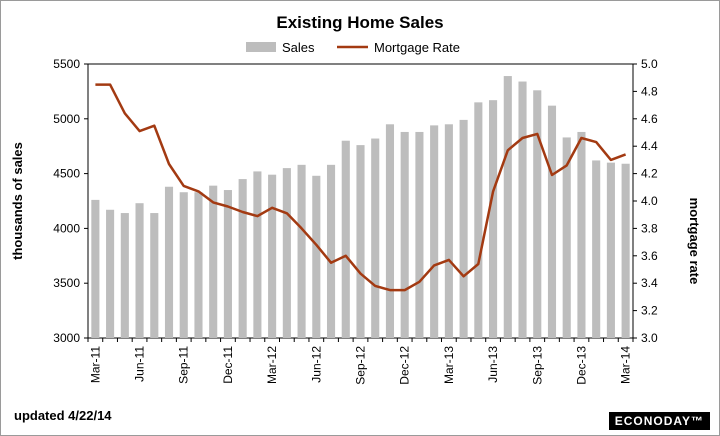  Describe the element at coordinates (649, 338) in the screenshot. I see `right-axis-tick-label: 3.0` at that location.